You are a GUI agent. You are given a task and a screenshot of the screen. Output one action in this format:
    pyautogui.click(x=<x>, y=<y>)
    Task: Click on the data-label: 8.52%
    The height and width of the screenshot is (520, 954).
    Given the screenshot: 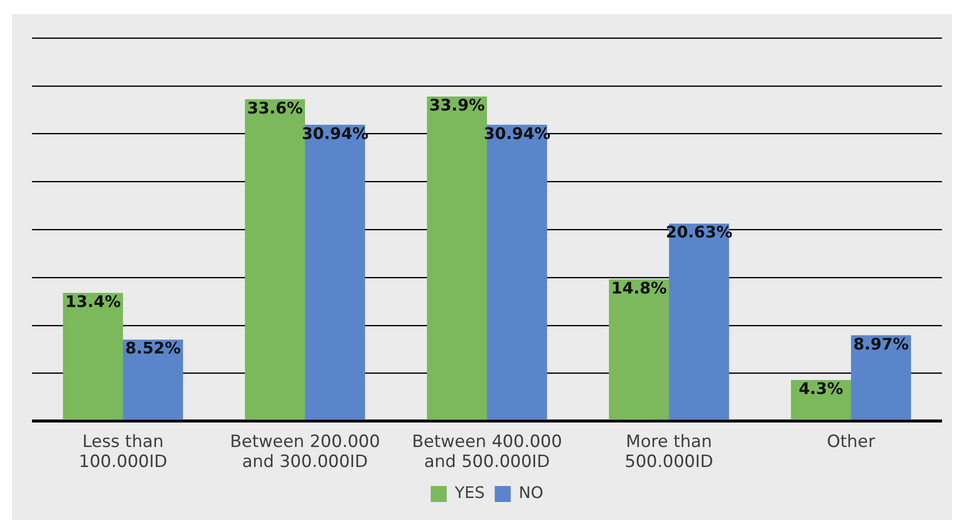 What is the action you would take?
    pyautogui.click(x=153, y=348)
    